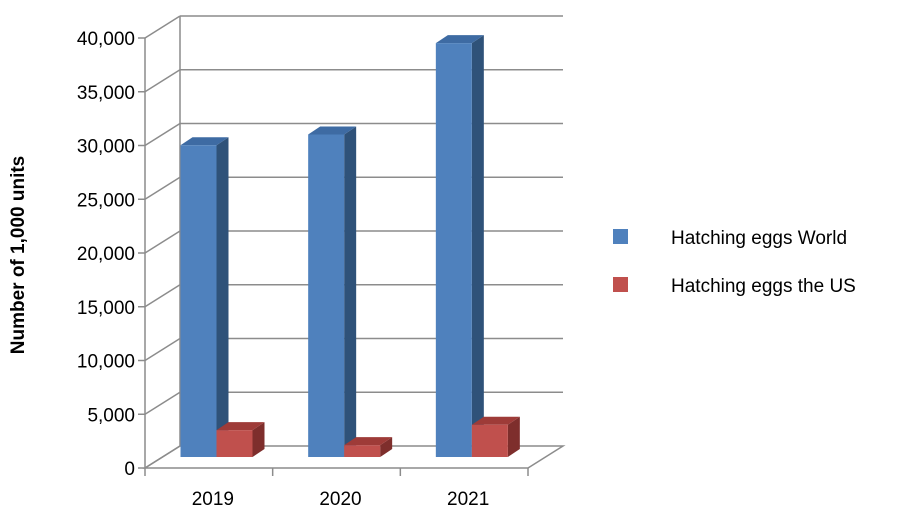  I want to click on legend-item: Hatching eggs the US, so click(734, 286).